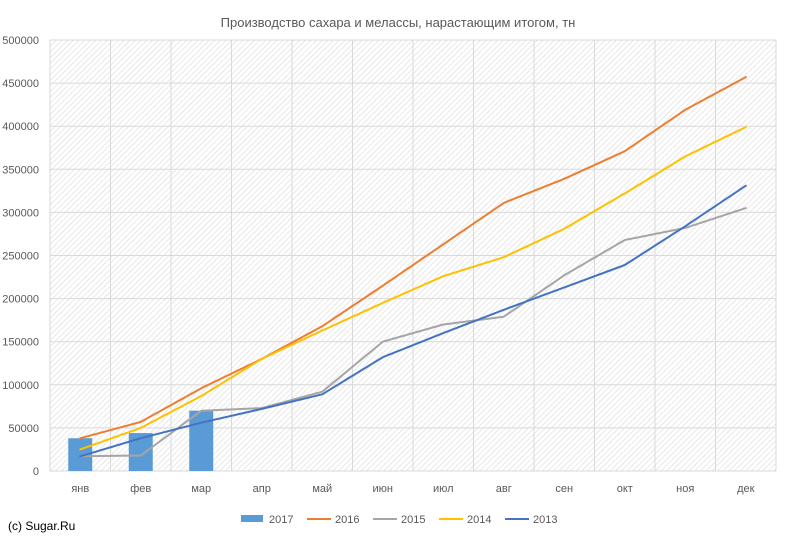  Describe the element at coordinates (746, 489) in the screenshot. I see `x-tick-label: дек` at that location.